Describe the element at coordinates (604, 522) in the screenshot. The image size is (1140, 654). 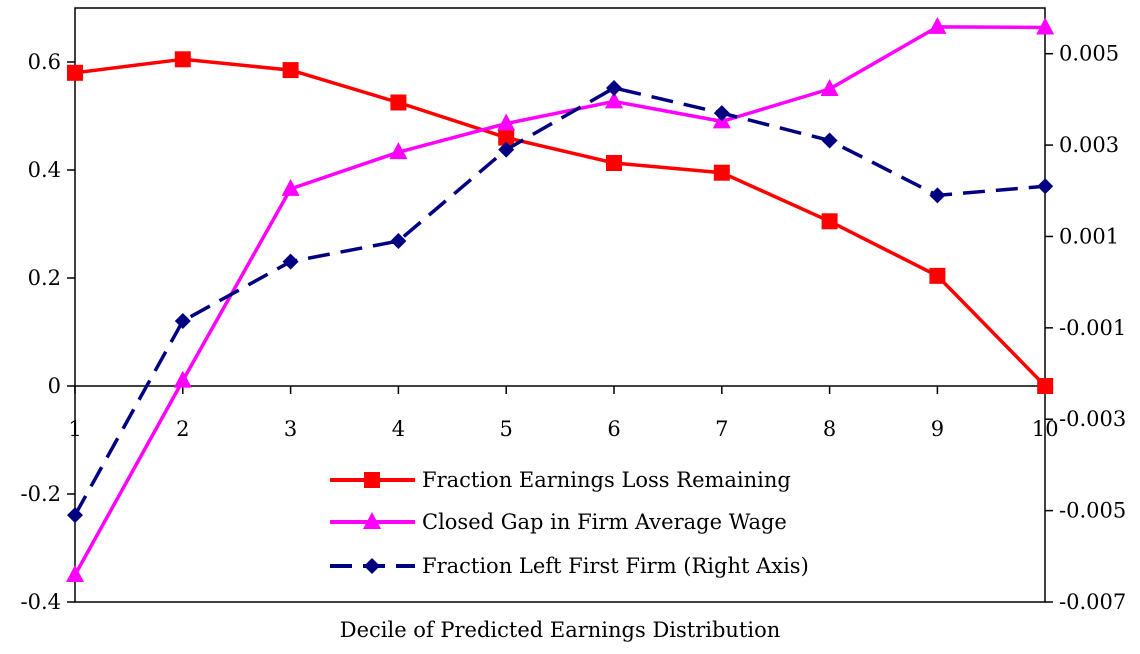
I see `legend-label-2: Closed Gap in Firm Average Wage` at that location.